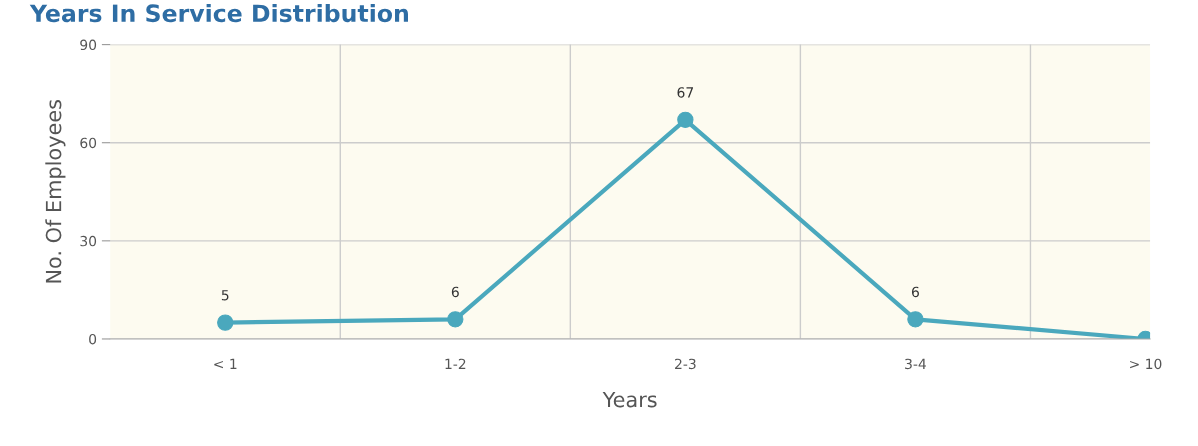 This screenshot has width=1198, height=446. Describe the element at coordinates (225, 295) in the screenshot. I see `data-label: 5` at that location.